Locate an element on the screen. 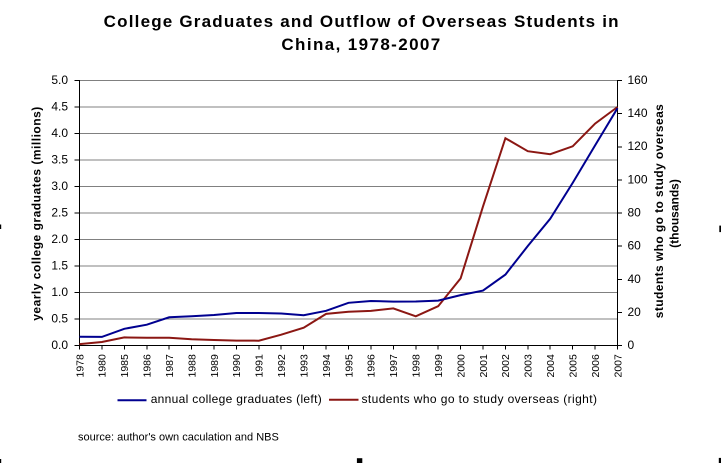  svg-text: 1988 is located at coordinates (192, 366).